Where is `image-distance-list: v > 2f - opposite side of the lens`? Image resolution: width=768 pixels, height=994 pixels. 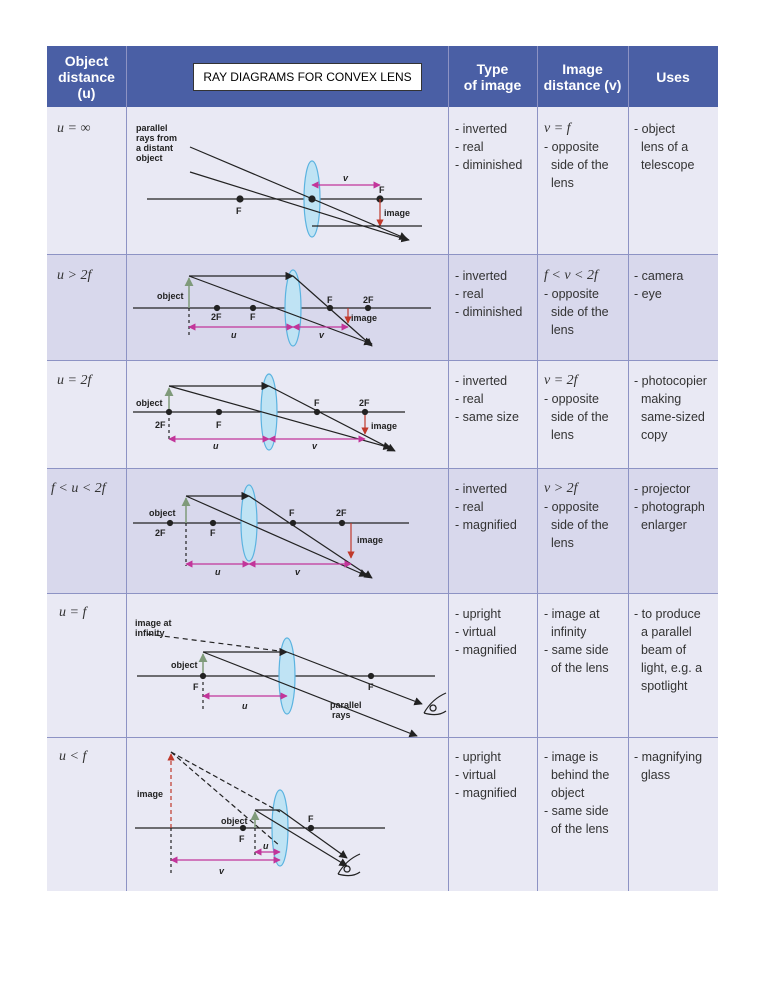 image-distance-list: v > 2f - opposite side of the lens is located at coordinates (576, 515).